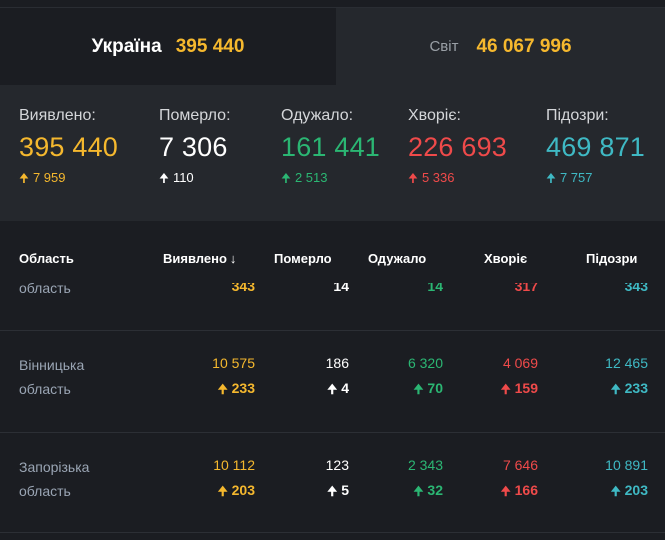 The image size is (665, 540). Describe the element at coordinates (311, 177) in the screenshot. I see `stat-recovered-delta-value: 2 513` at that location.